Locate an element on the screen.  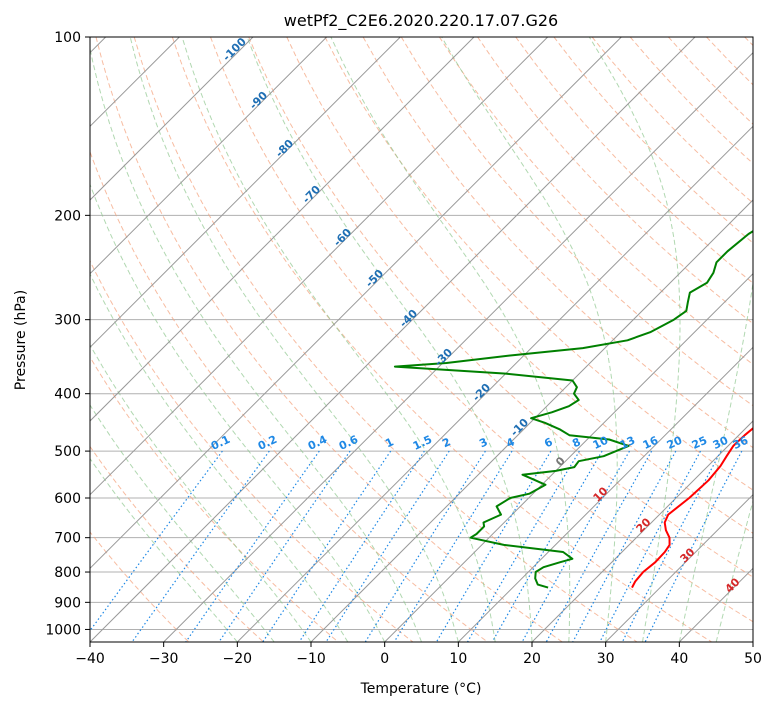
y-tick-label: 100 is located at coordinates (67, 38).